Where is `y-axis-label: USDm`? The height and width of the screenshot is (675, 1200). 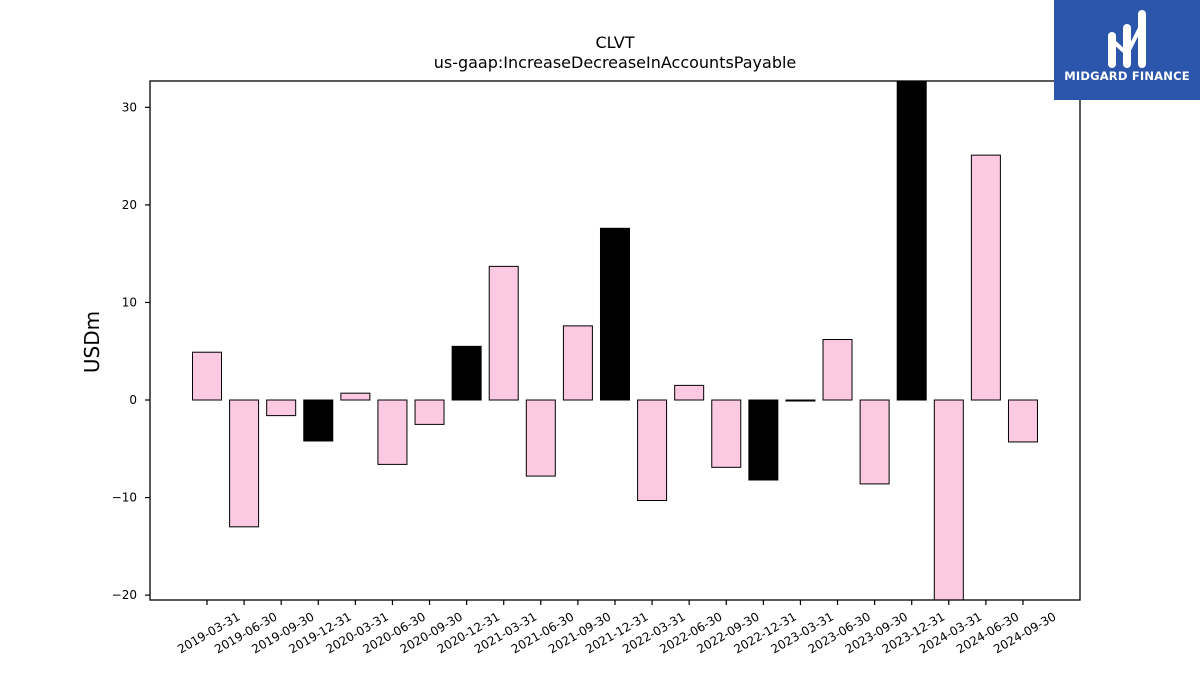 y-axis-label: USDm is located at coordinates (92, 342).